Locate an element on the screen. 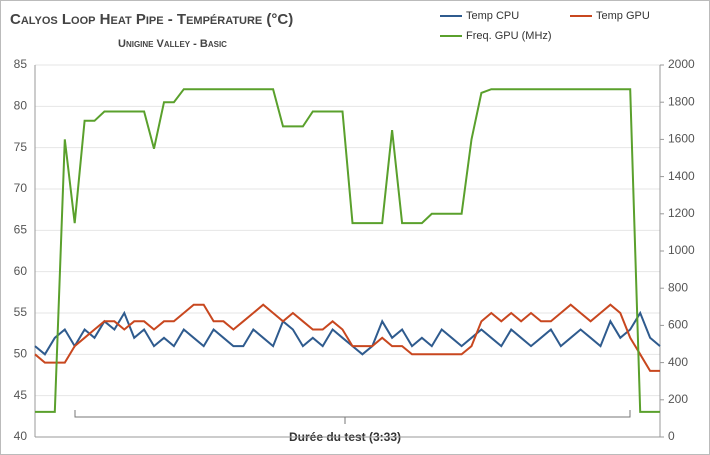  y2-tick-label: 0 is located at coordinates (671, 436).